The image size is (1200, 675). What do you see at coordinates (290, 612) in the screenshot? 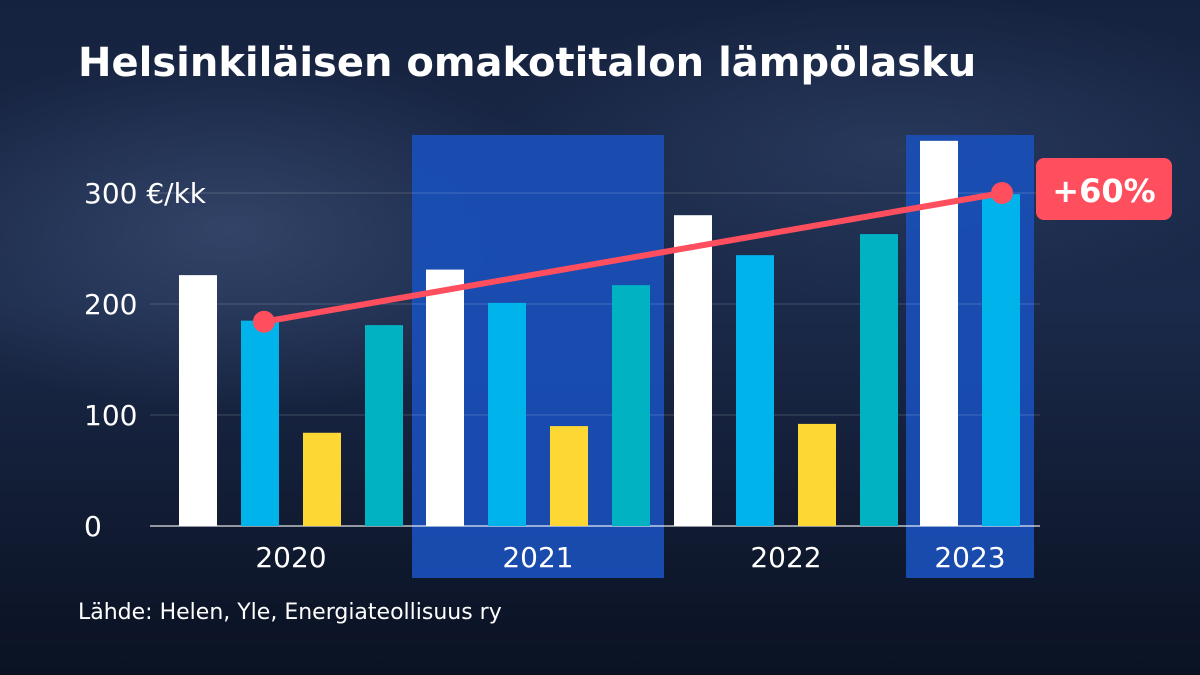
I see `source-note: Lähde: Helen, Yle, Energiateollisuus ry` at bounding box center [290, 612].